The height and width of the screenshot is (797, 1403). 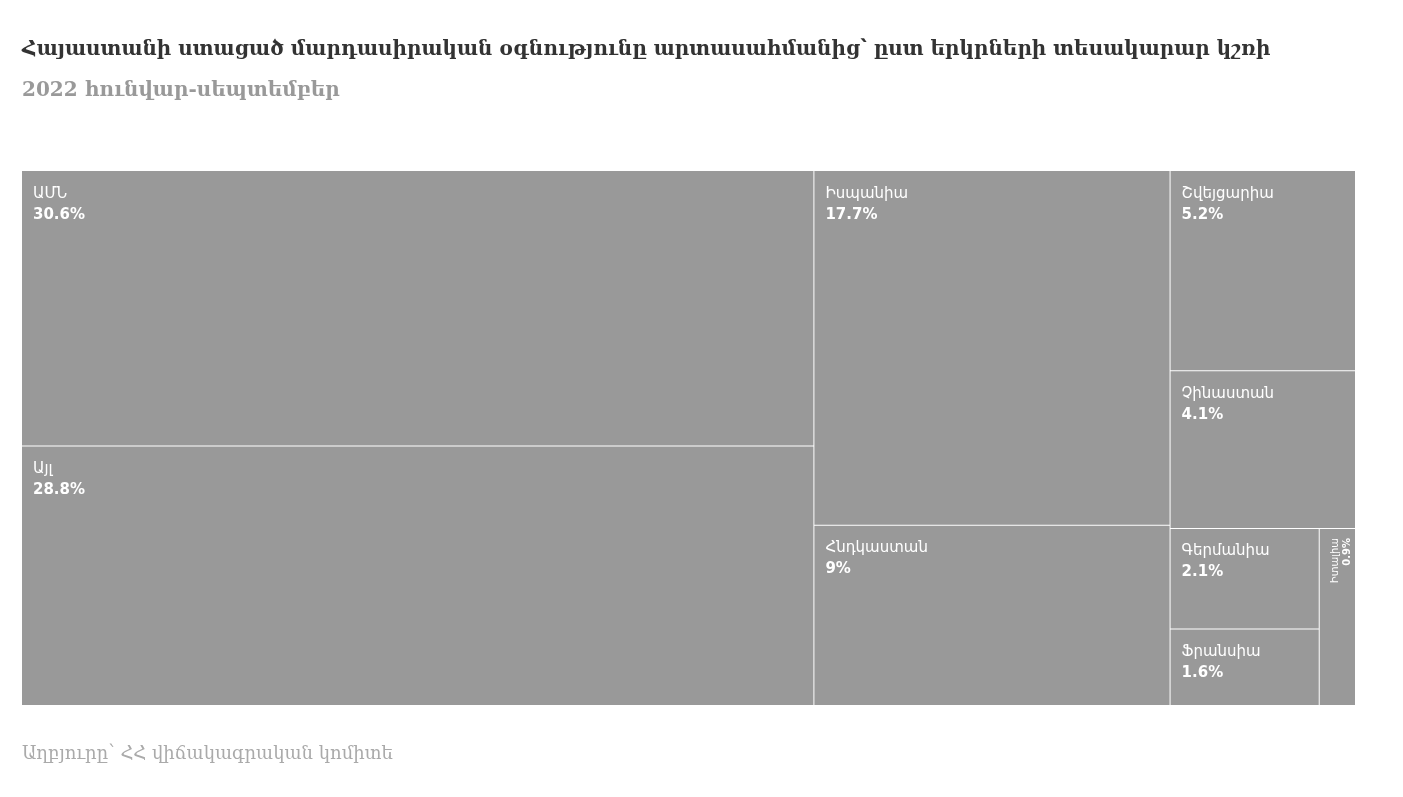 What do you see at coordinates (1202, 413) in the screenshot?
I see `data-label: 4.1%` at bounding box center [1202, 413].